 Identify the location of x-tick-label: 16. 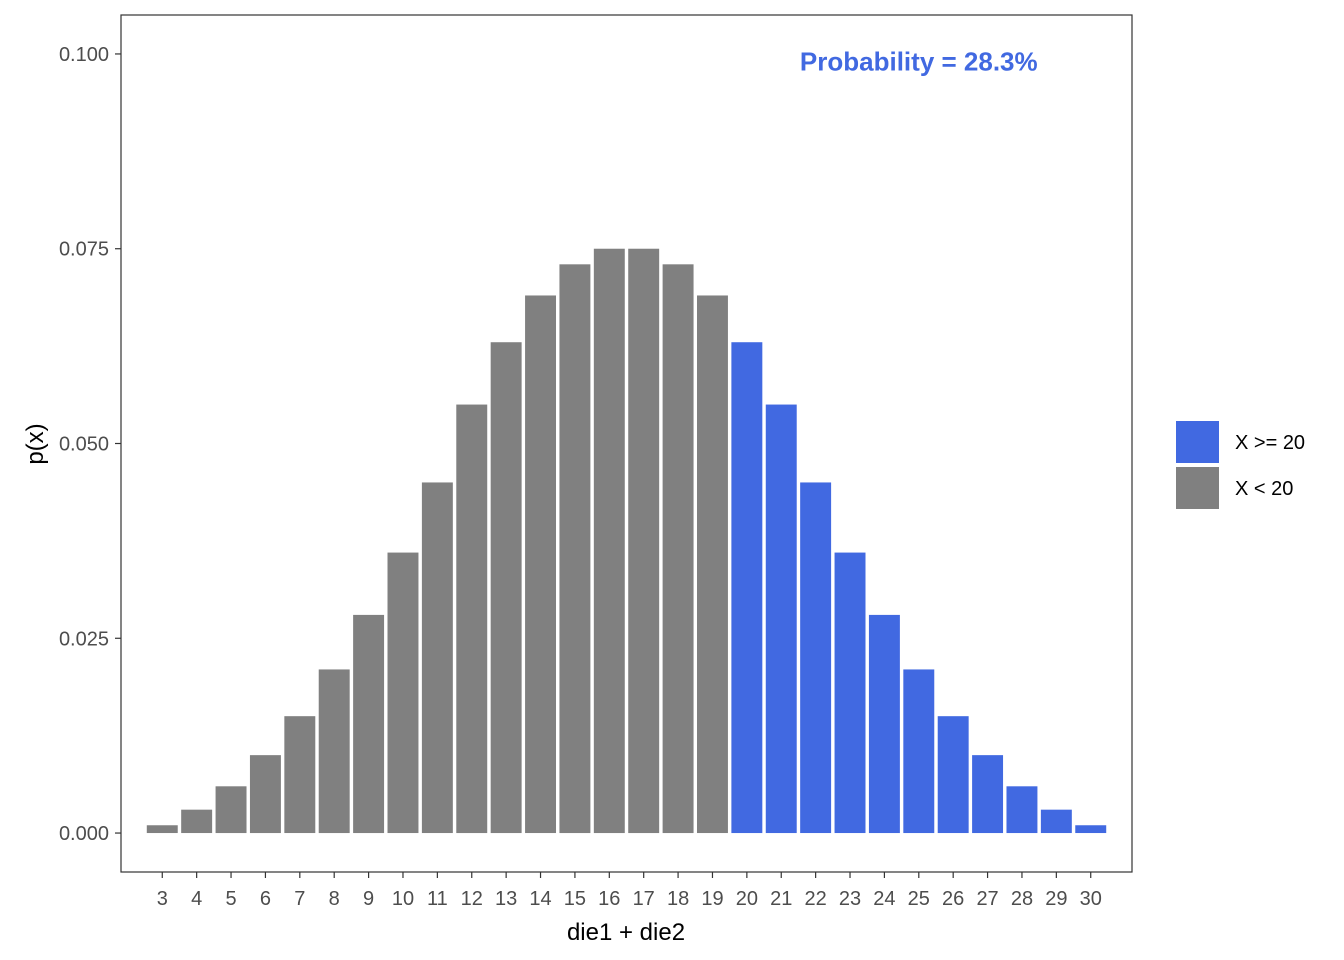
(609, 899).